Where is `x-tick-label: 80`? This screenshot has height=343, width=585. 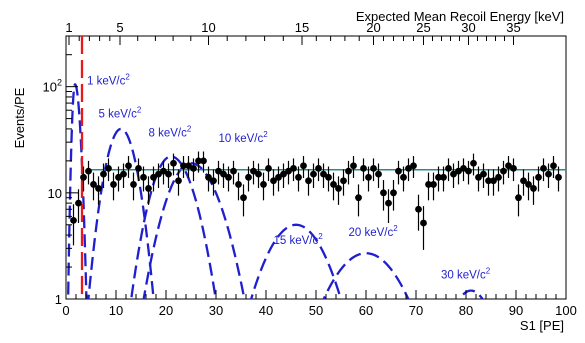
x-tick-label: 80 is located at coordinates (466, 310).